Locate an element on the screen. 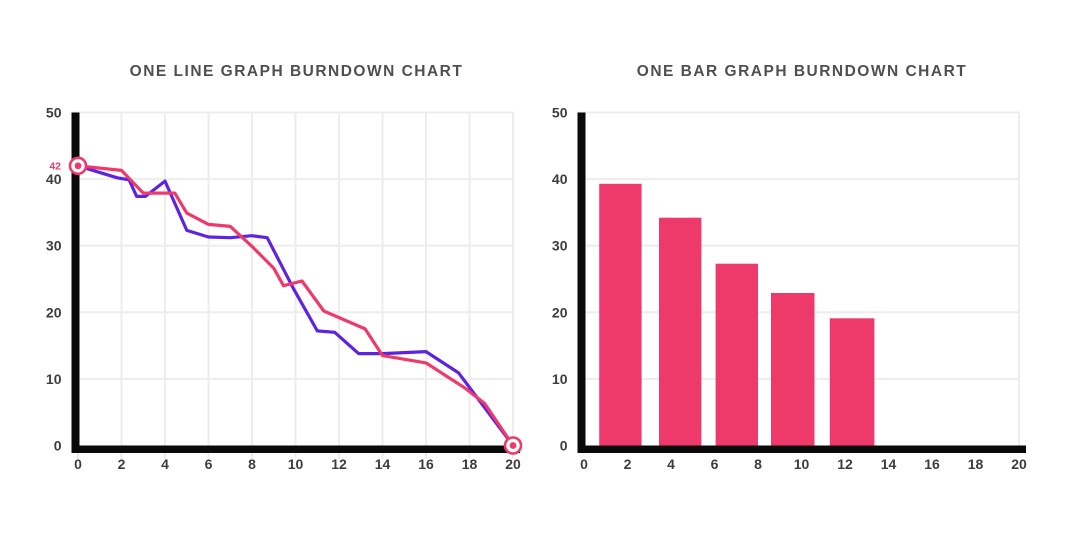 This screenshot has height=540, width=1080. end-marker-dot is located at coordinates (513, 445).